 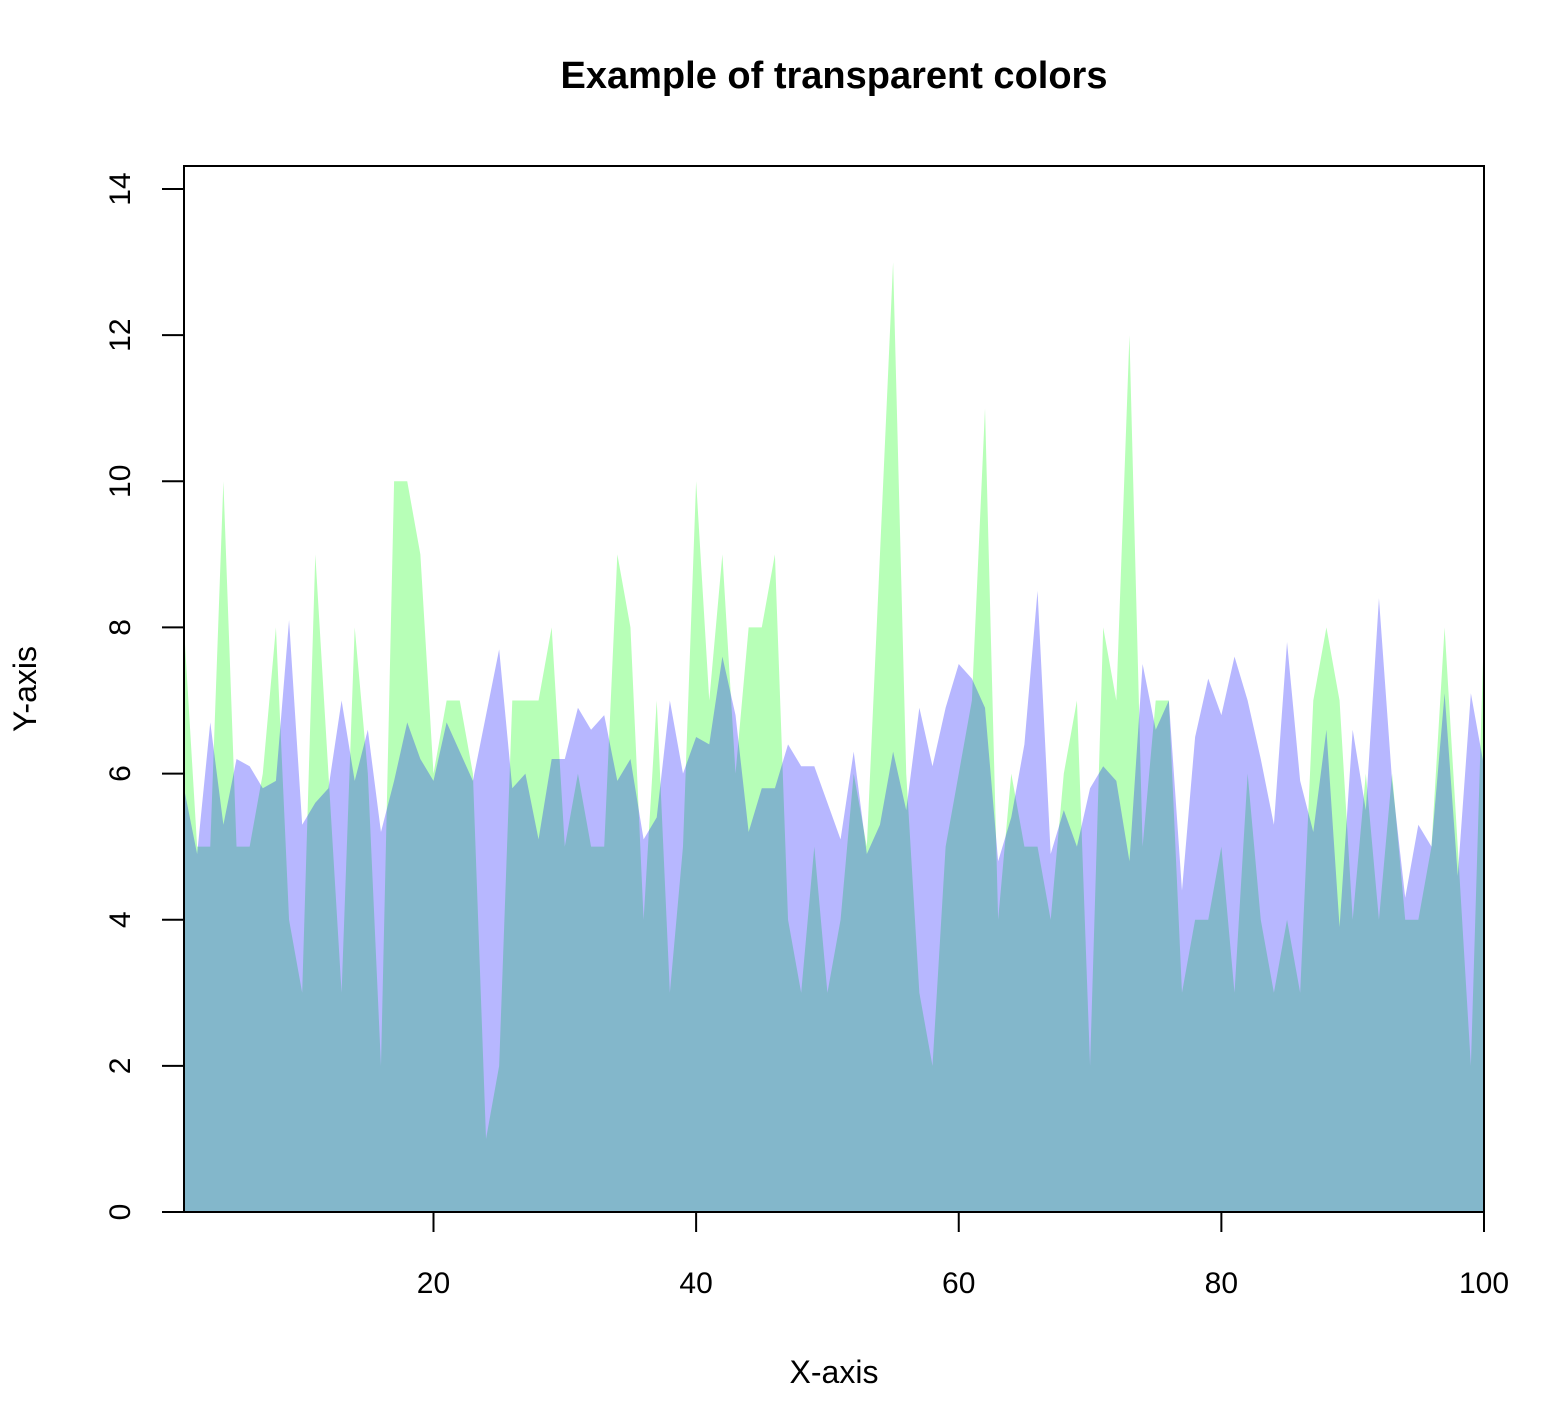 What do you see at coordinates (120, 1212) in the screenshot?
I see `y-tick-label: 0` at bounding box center [120, 1212].